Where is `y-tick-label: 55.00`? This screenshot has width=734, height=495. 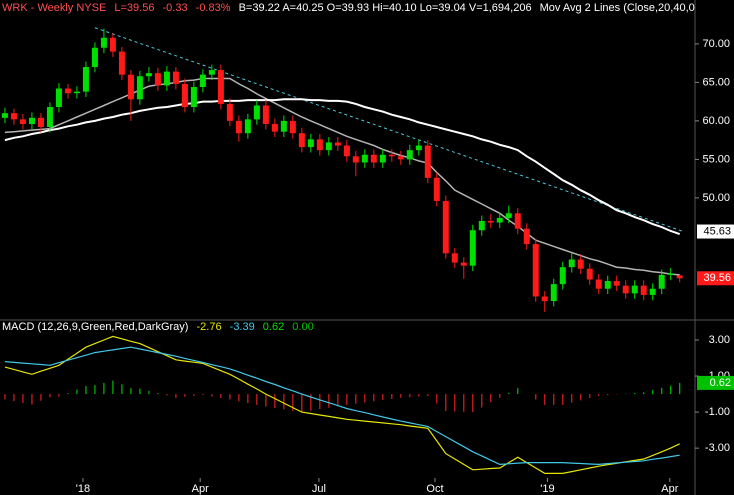 y-tick-label: 55.00 is located at coordinates (716, 159).